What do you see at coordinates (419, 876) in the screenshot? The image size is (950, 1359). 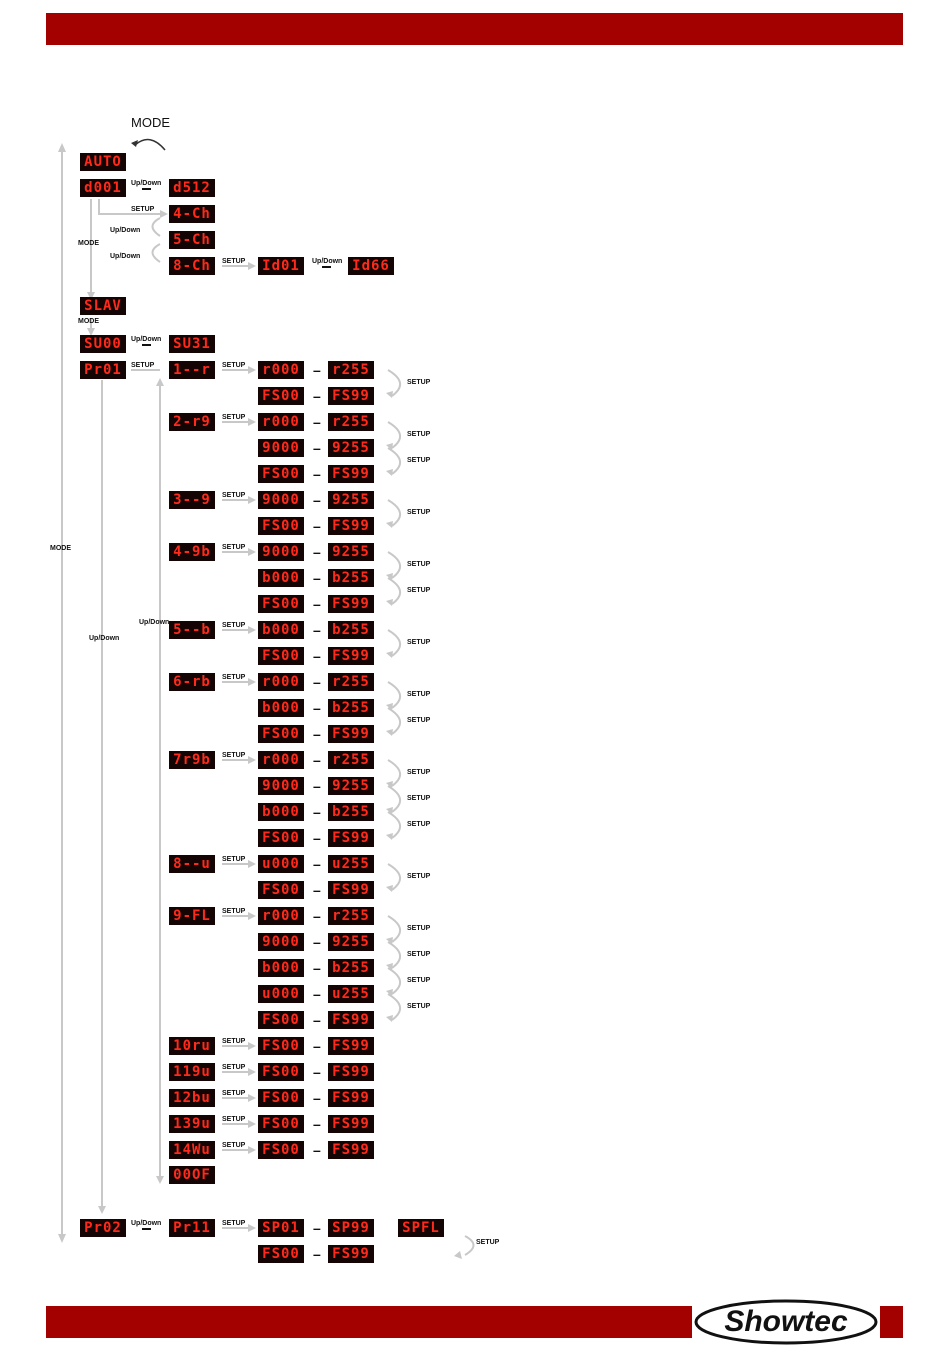 I see `program-8-loop-setup-label-1: SETUP` at bounding box center [419, 876].